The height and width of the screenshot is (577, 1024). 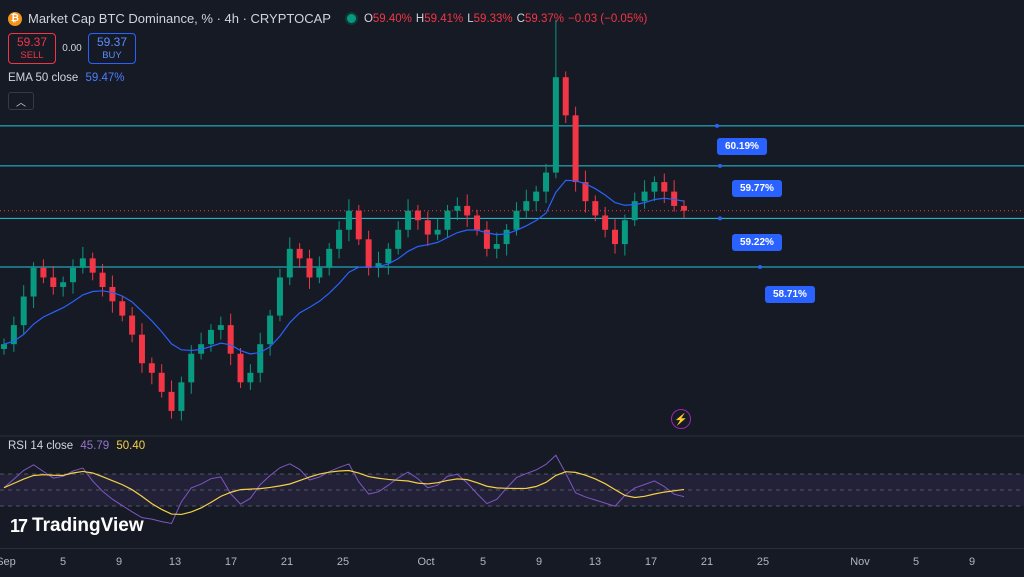 I want to click on price-label-2: 59.77%, so click(x=757, y=188).